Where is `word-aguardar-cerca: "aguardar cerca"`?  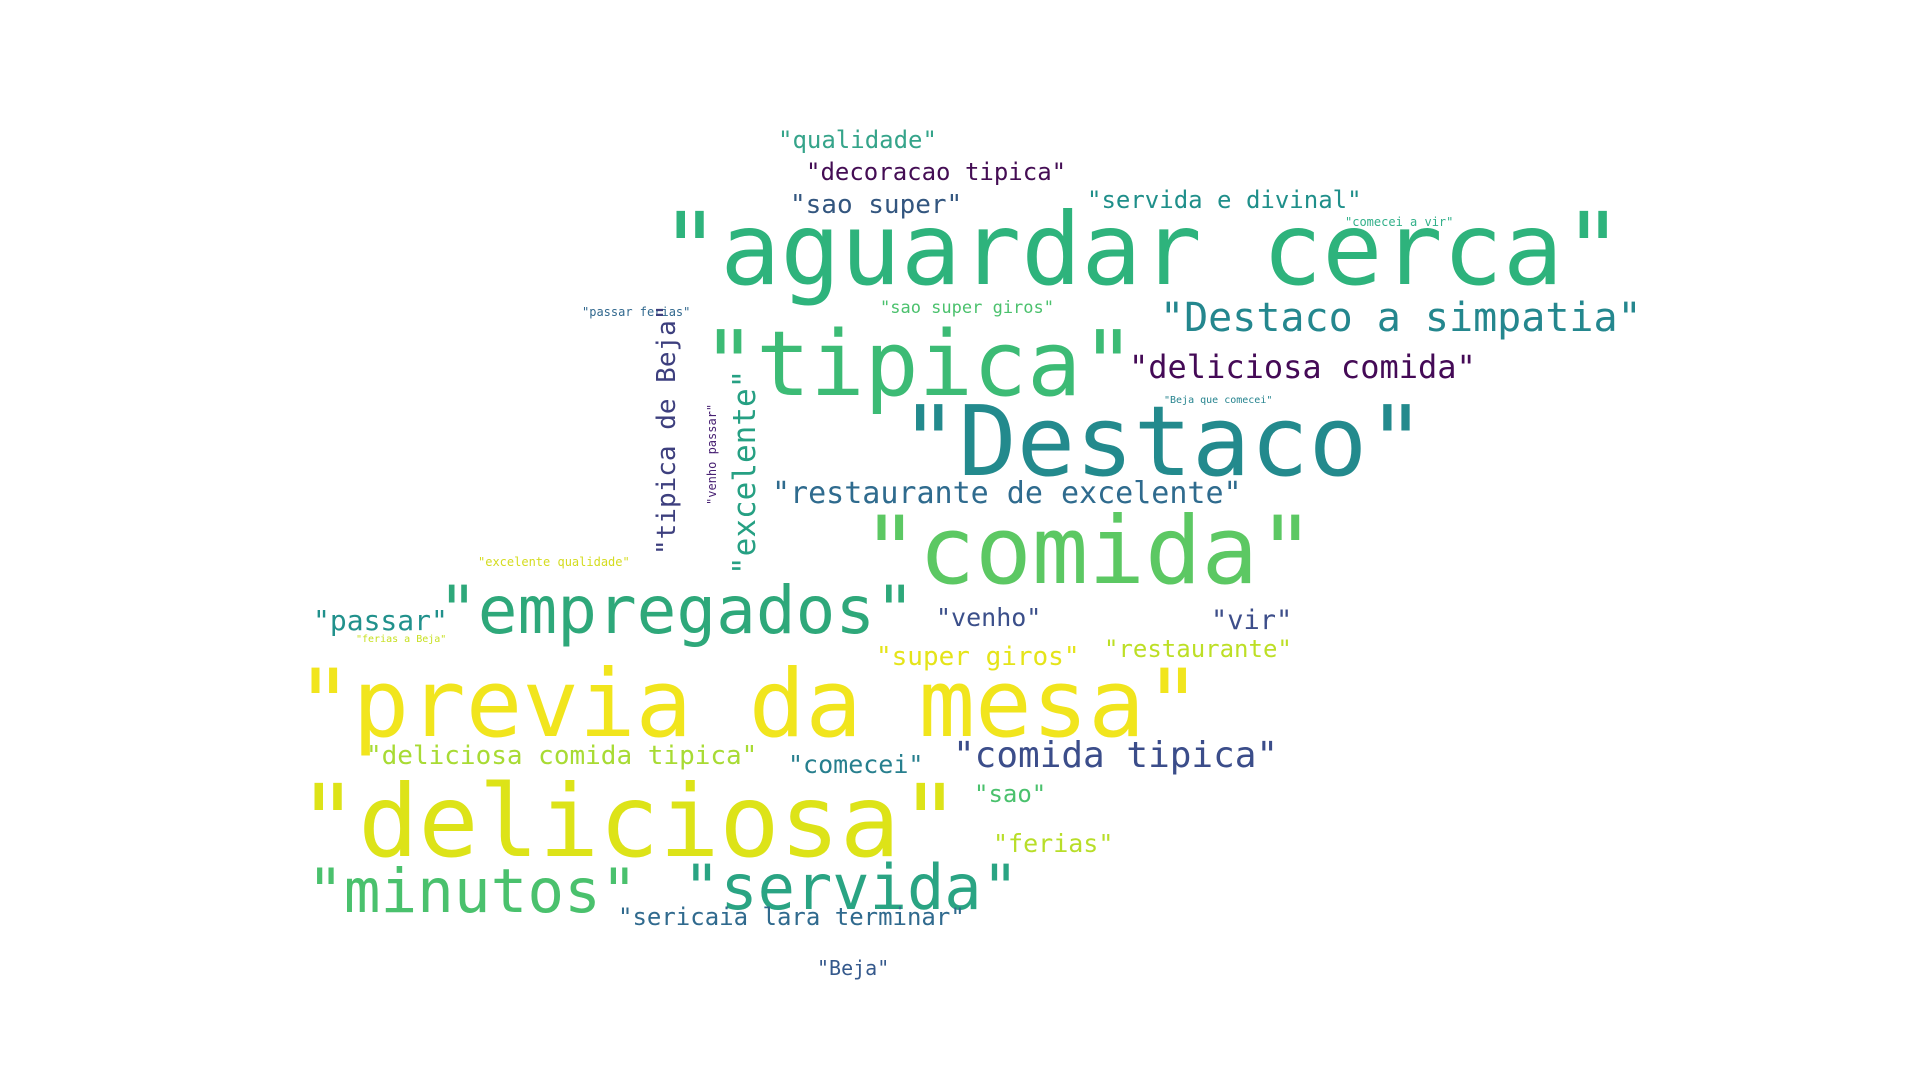 word-aguardar-cerca: "aguardar cerca" is located at coordinates (1142, 249).